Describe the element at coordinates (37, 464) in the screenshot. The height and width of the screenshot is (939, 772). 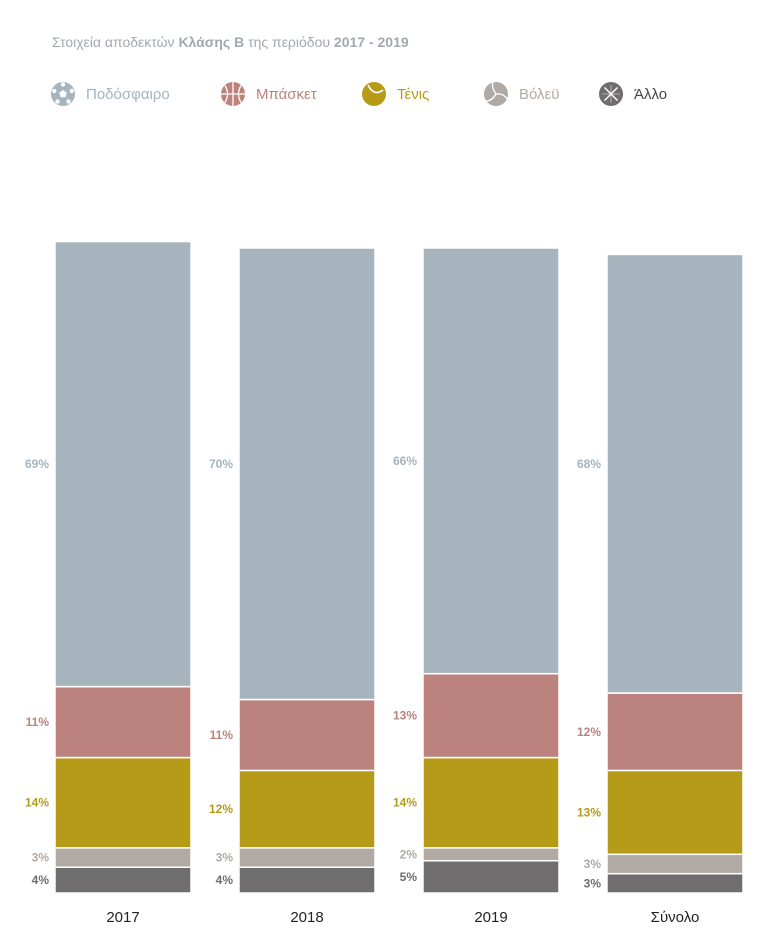
I see `data-label: 69%` at that location.